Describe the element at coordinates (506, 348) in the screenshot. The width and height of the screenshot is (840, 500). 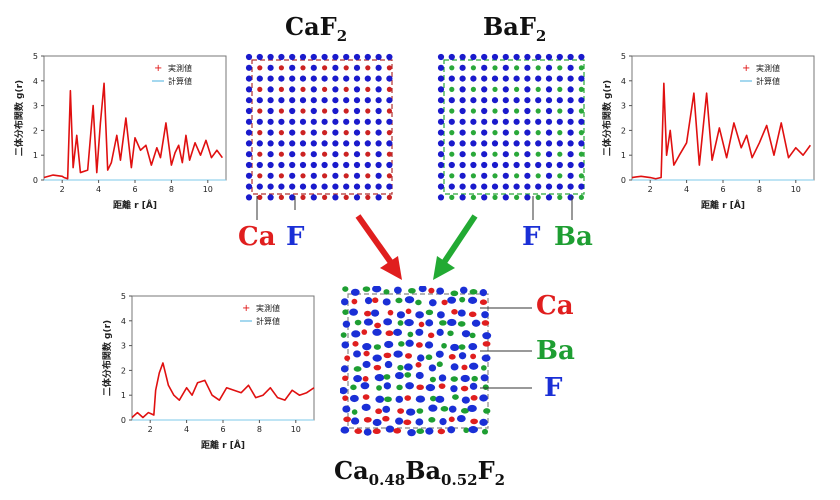
I see `mixed-pointer-lines` at that location.